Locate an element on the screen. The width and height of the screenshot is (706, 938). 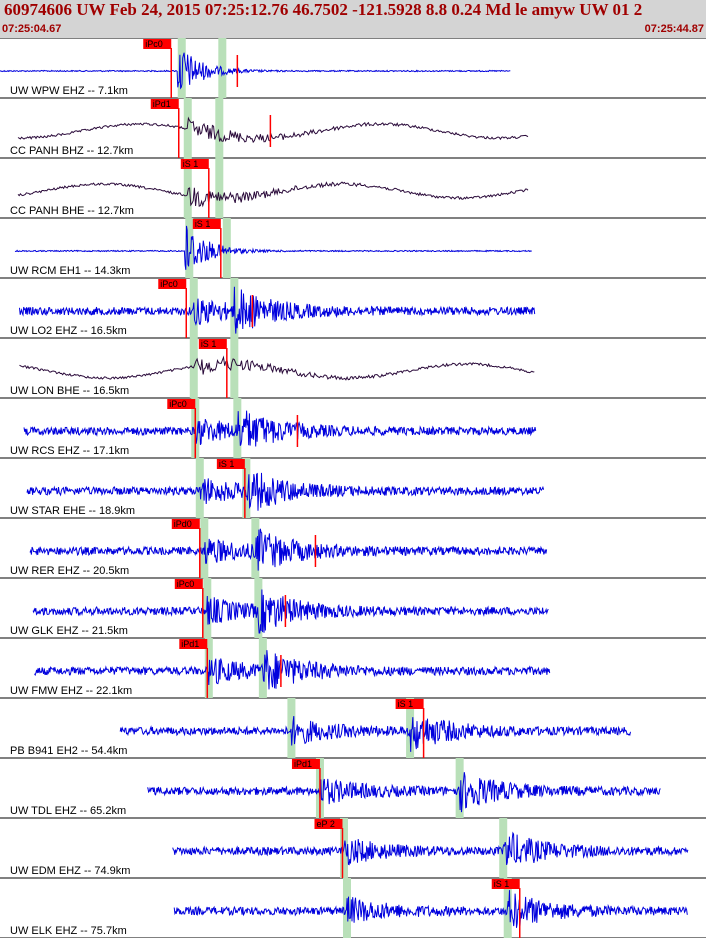
pick-tag-label: eP 2 is located at coordinates (325, 824).